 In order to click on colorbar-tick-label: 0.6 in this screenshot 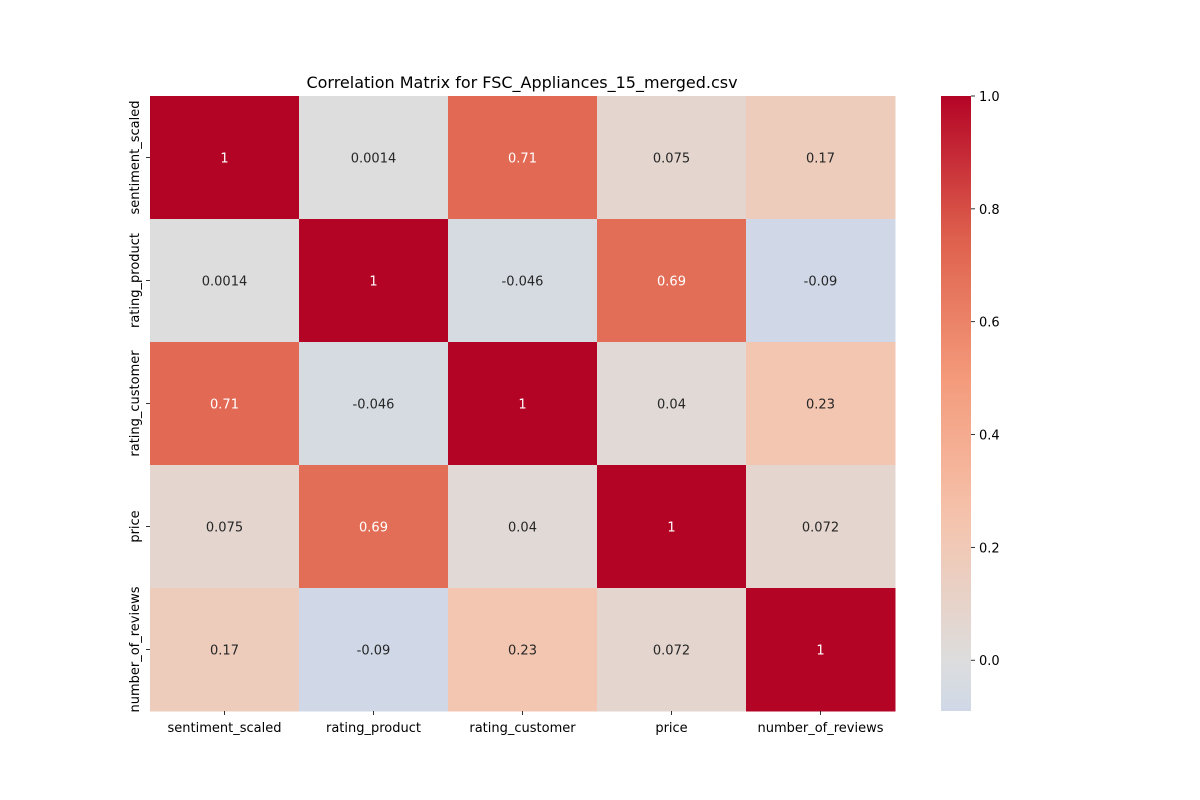, I will do `click(989, 323)`.